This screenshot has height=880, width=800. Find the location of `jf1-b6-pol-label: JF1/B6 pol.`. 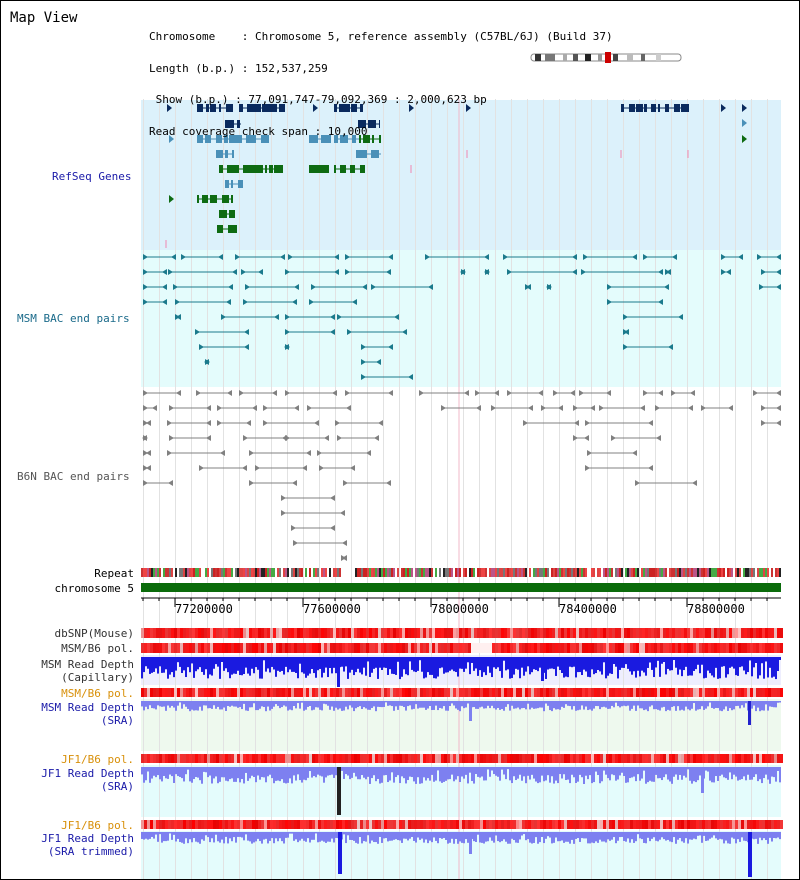

jf1-b6-pol-label: JF1/B6 pol. is located at coordinates (97, 759).